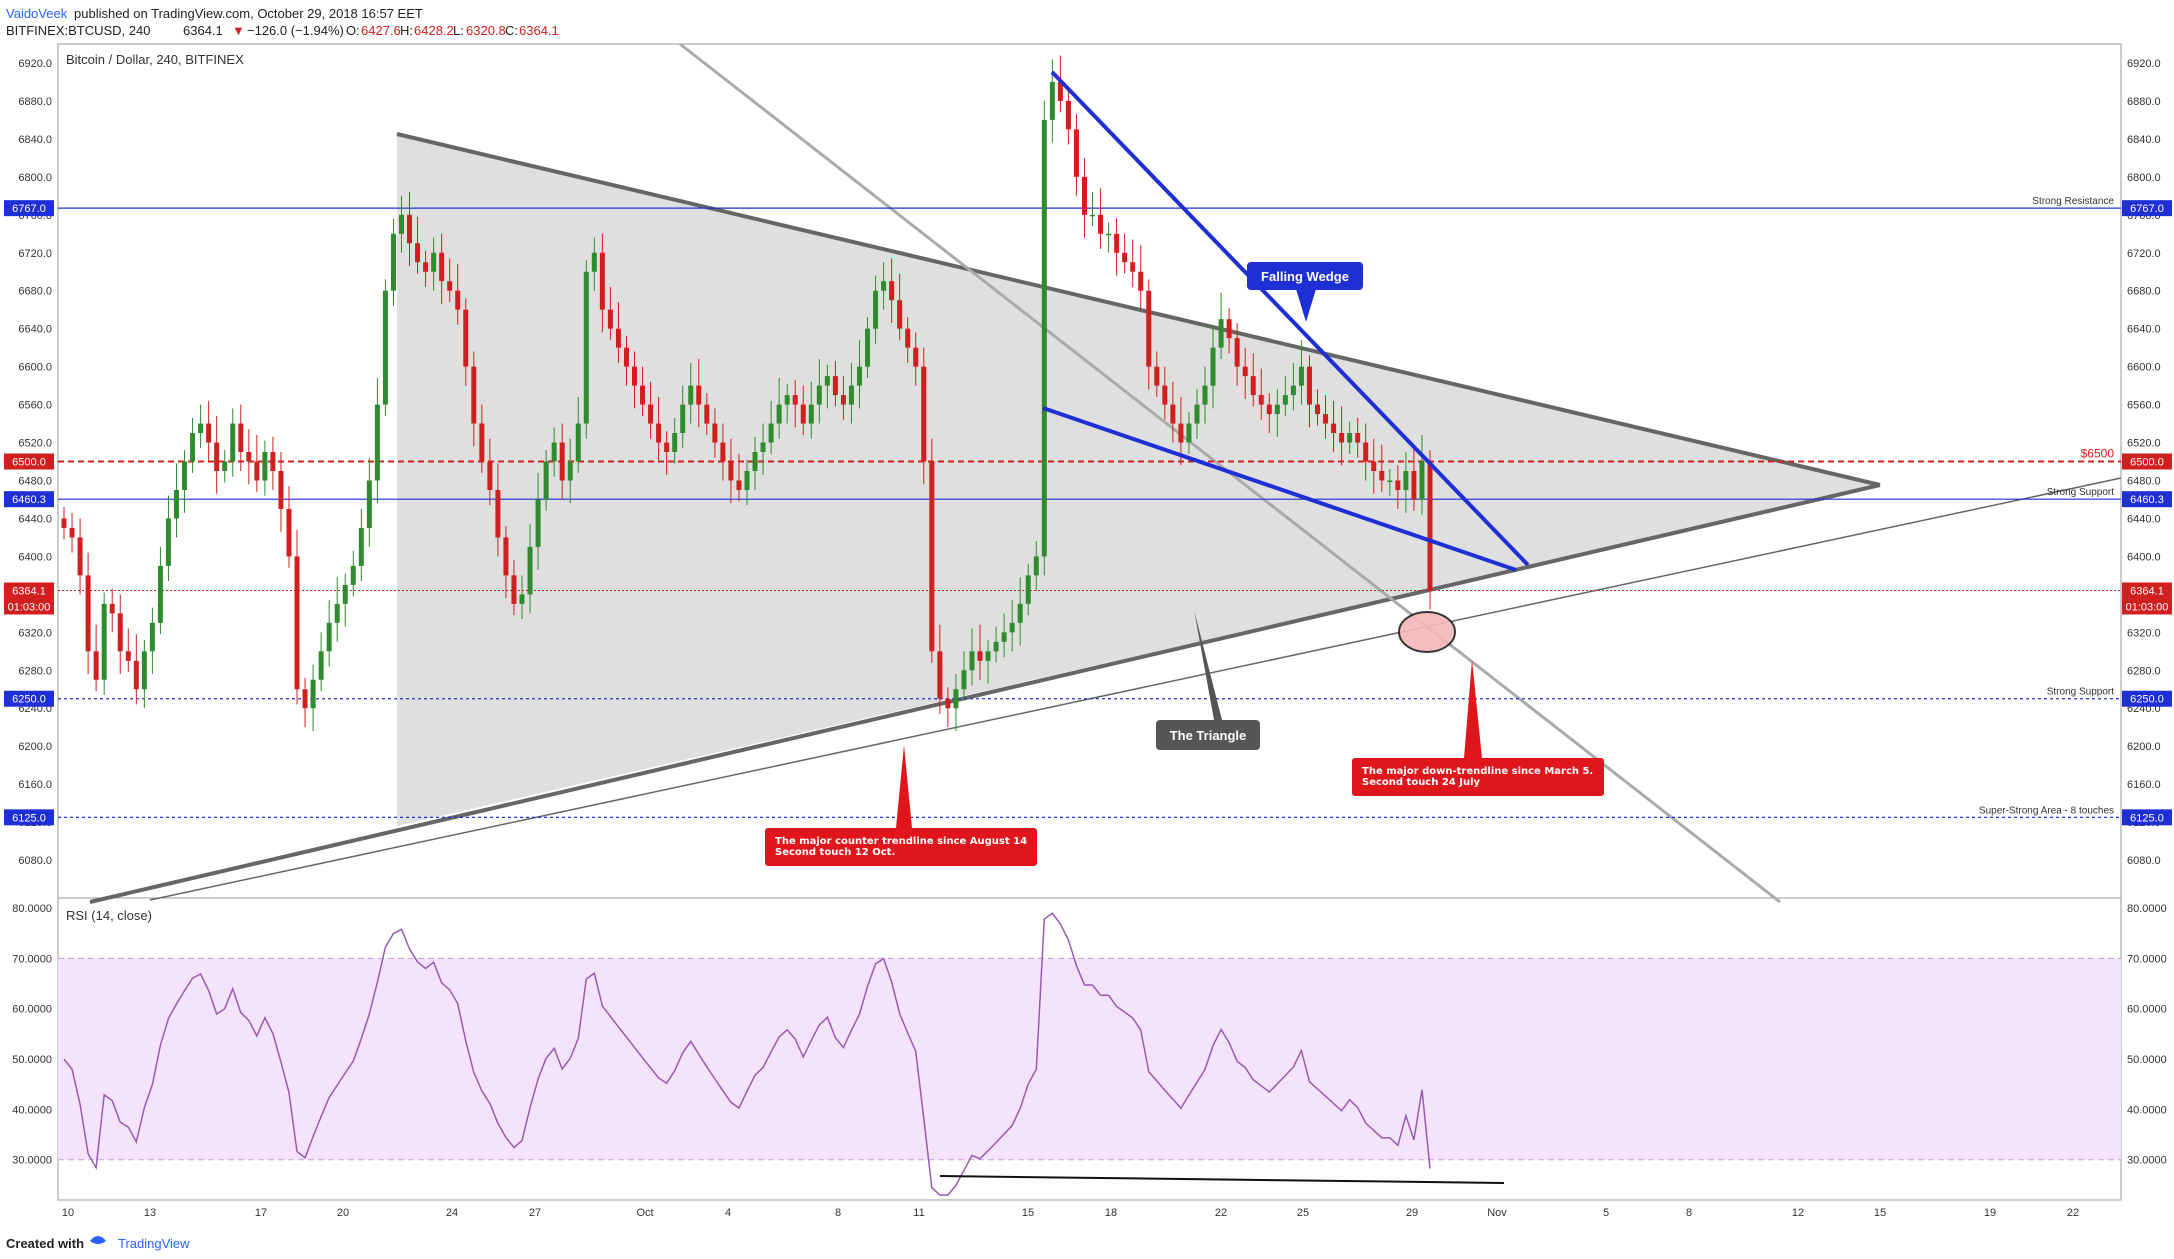 Image resolution: width=2174 pixels, height=1259 pixels. I want to click on change-value: −126.0 (−1.94%), so click(295, 30).